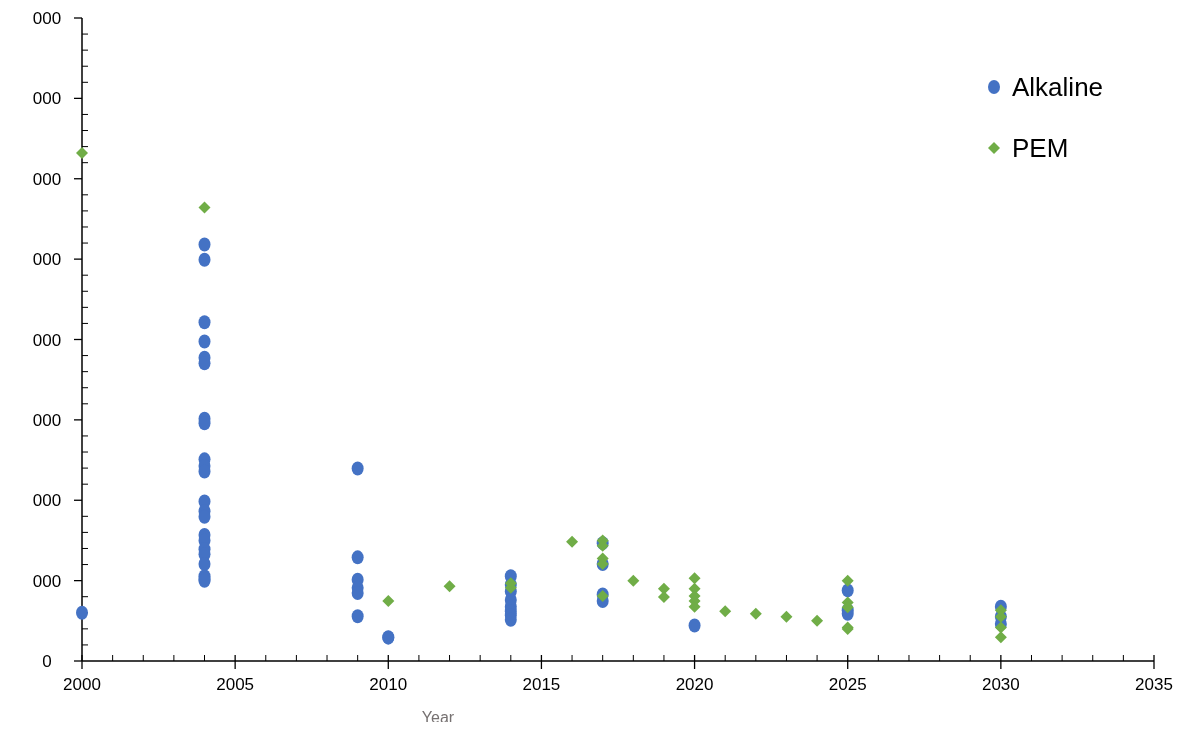 This screenshot has width=1201, height=730. What do you see at coordinates (1000, 684) in the screenshot?
I see `x-tick-label: 2030` at bounding box center [1000, 684].